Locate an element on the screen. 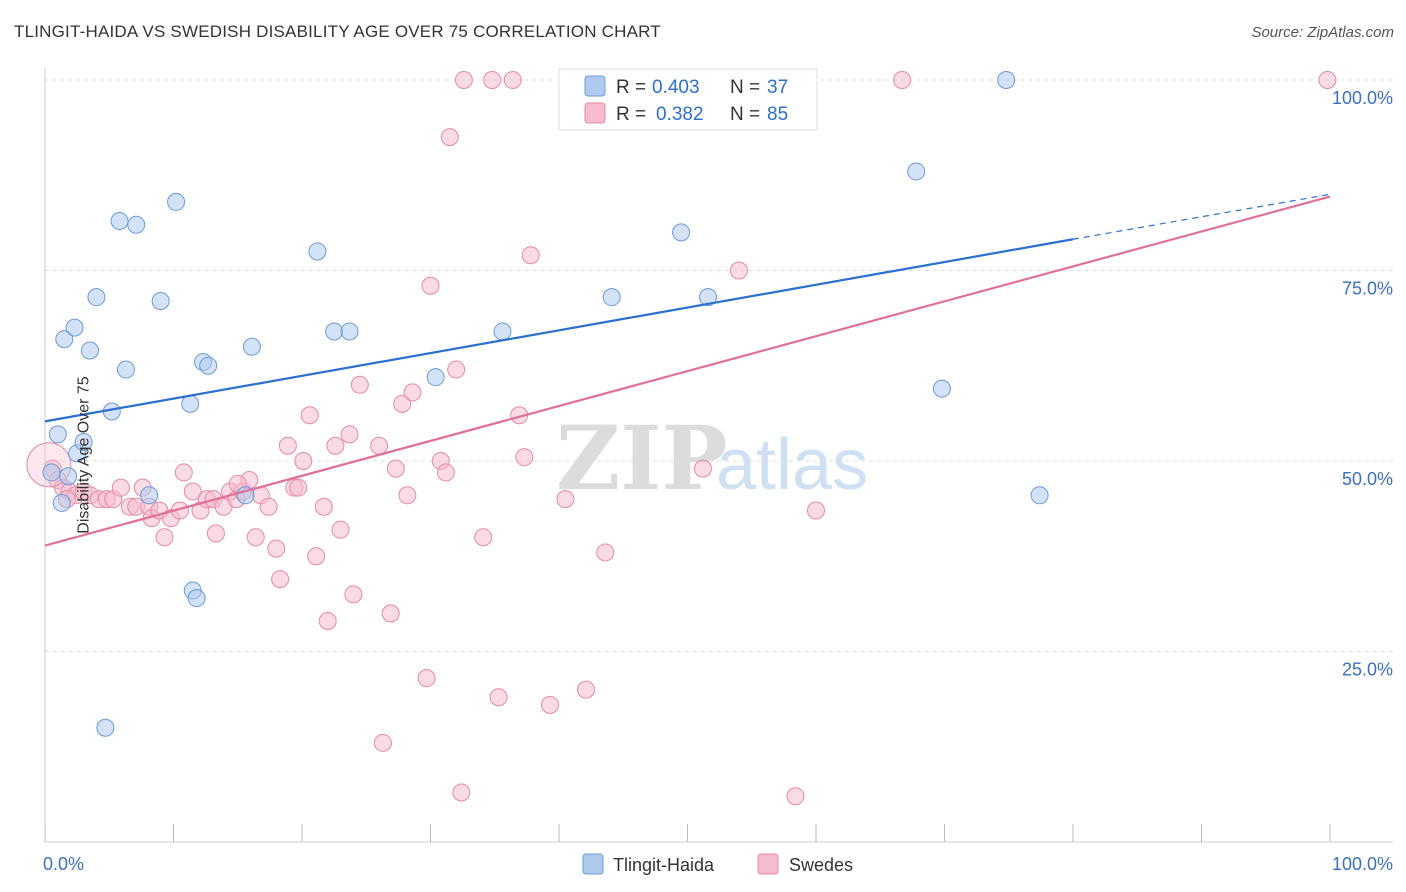 The height and width of the screenshot is (892, 1406). legend-swatch-pink is located at coordinates (595, 113).